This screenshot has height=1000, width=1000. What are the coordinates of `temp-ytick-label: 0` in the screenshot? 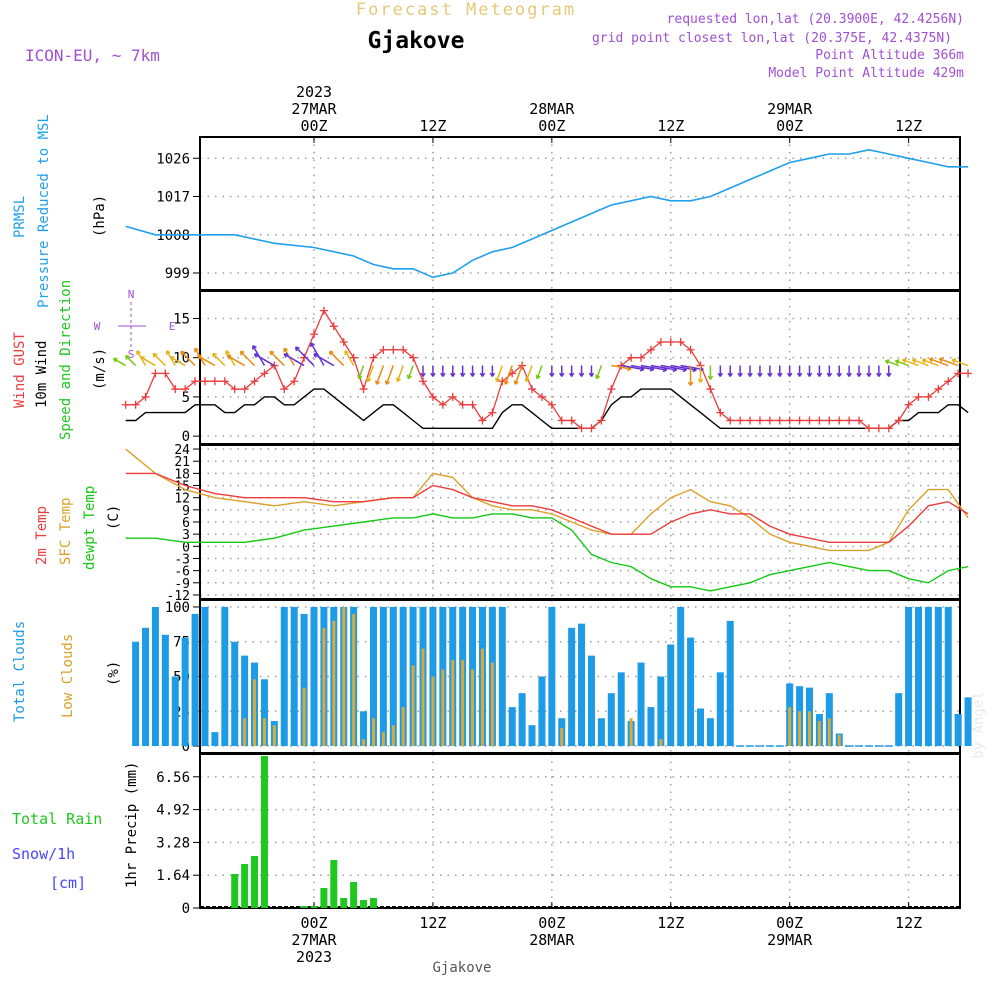 It's located at (186, 547).